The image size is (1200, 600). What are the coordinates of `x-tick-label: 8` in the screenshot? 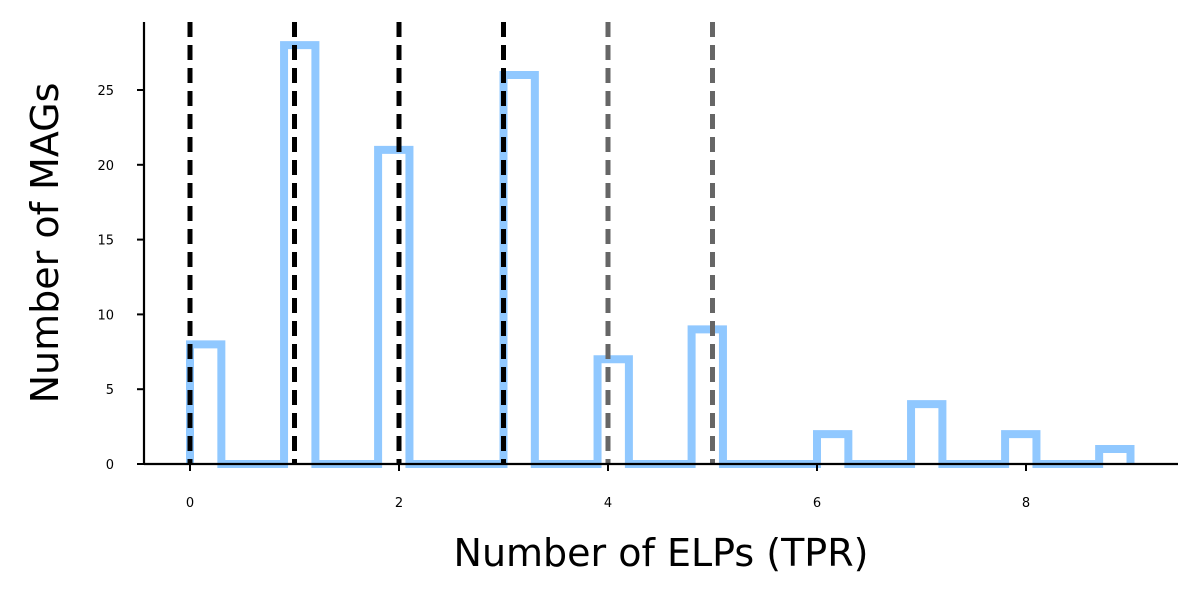 It's located at (1026, 503).